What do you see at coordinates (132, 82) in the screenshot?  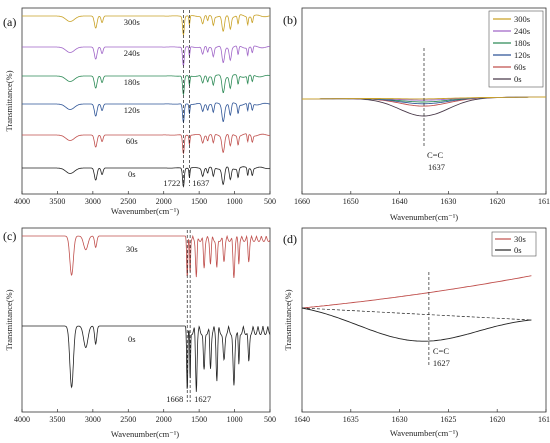 I see `panel-a-series-label: 180s` at bounding box center [132, 82].